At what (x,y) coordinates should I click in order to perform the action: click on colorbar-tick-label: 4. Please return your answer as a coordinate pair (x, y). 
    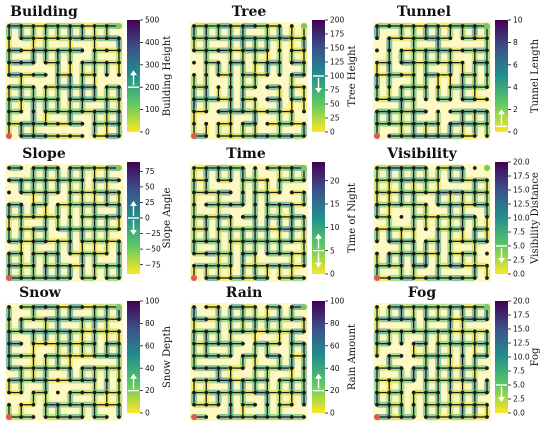
    Looking at the image, I should click on (515, 87).